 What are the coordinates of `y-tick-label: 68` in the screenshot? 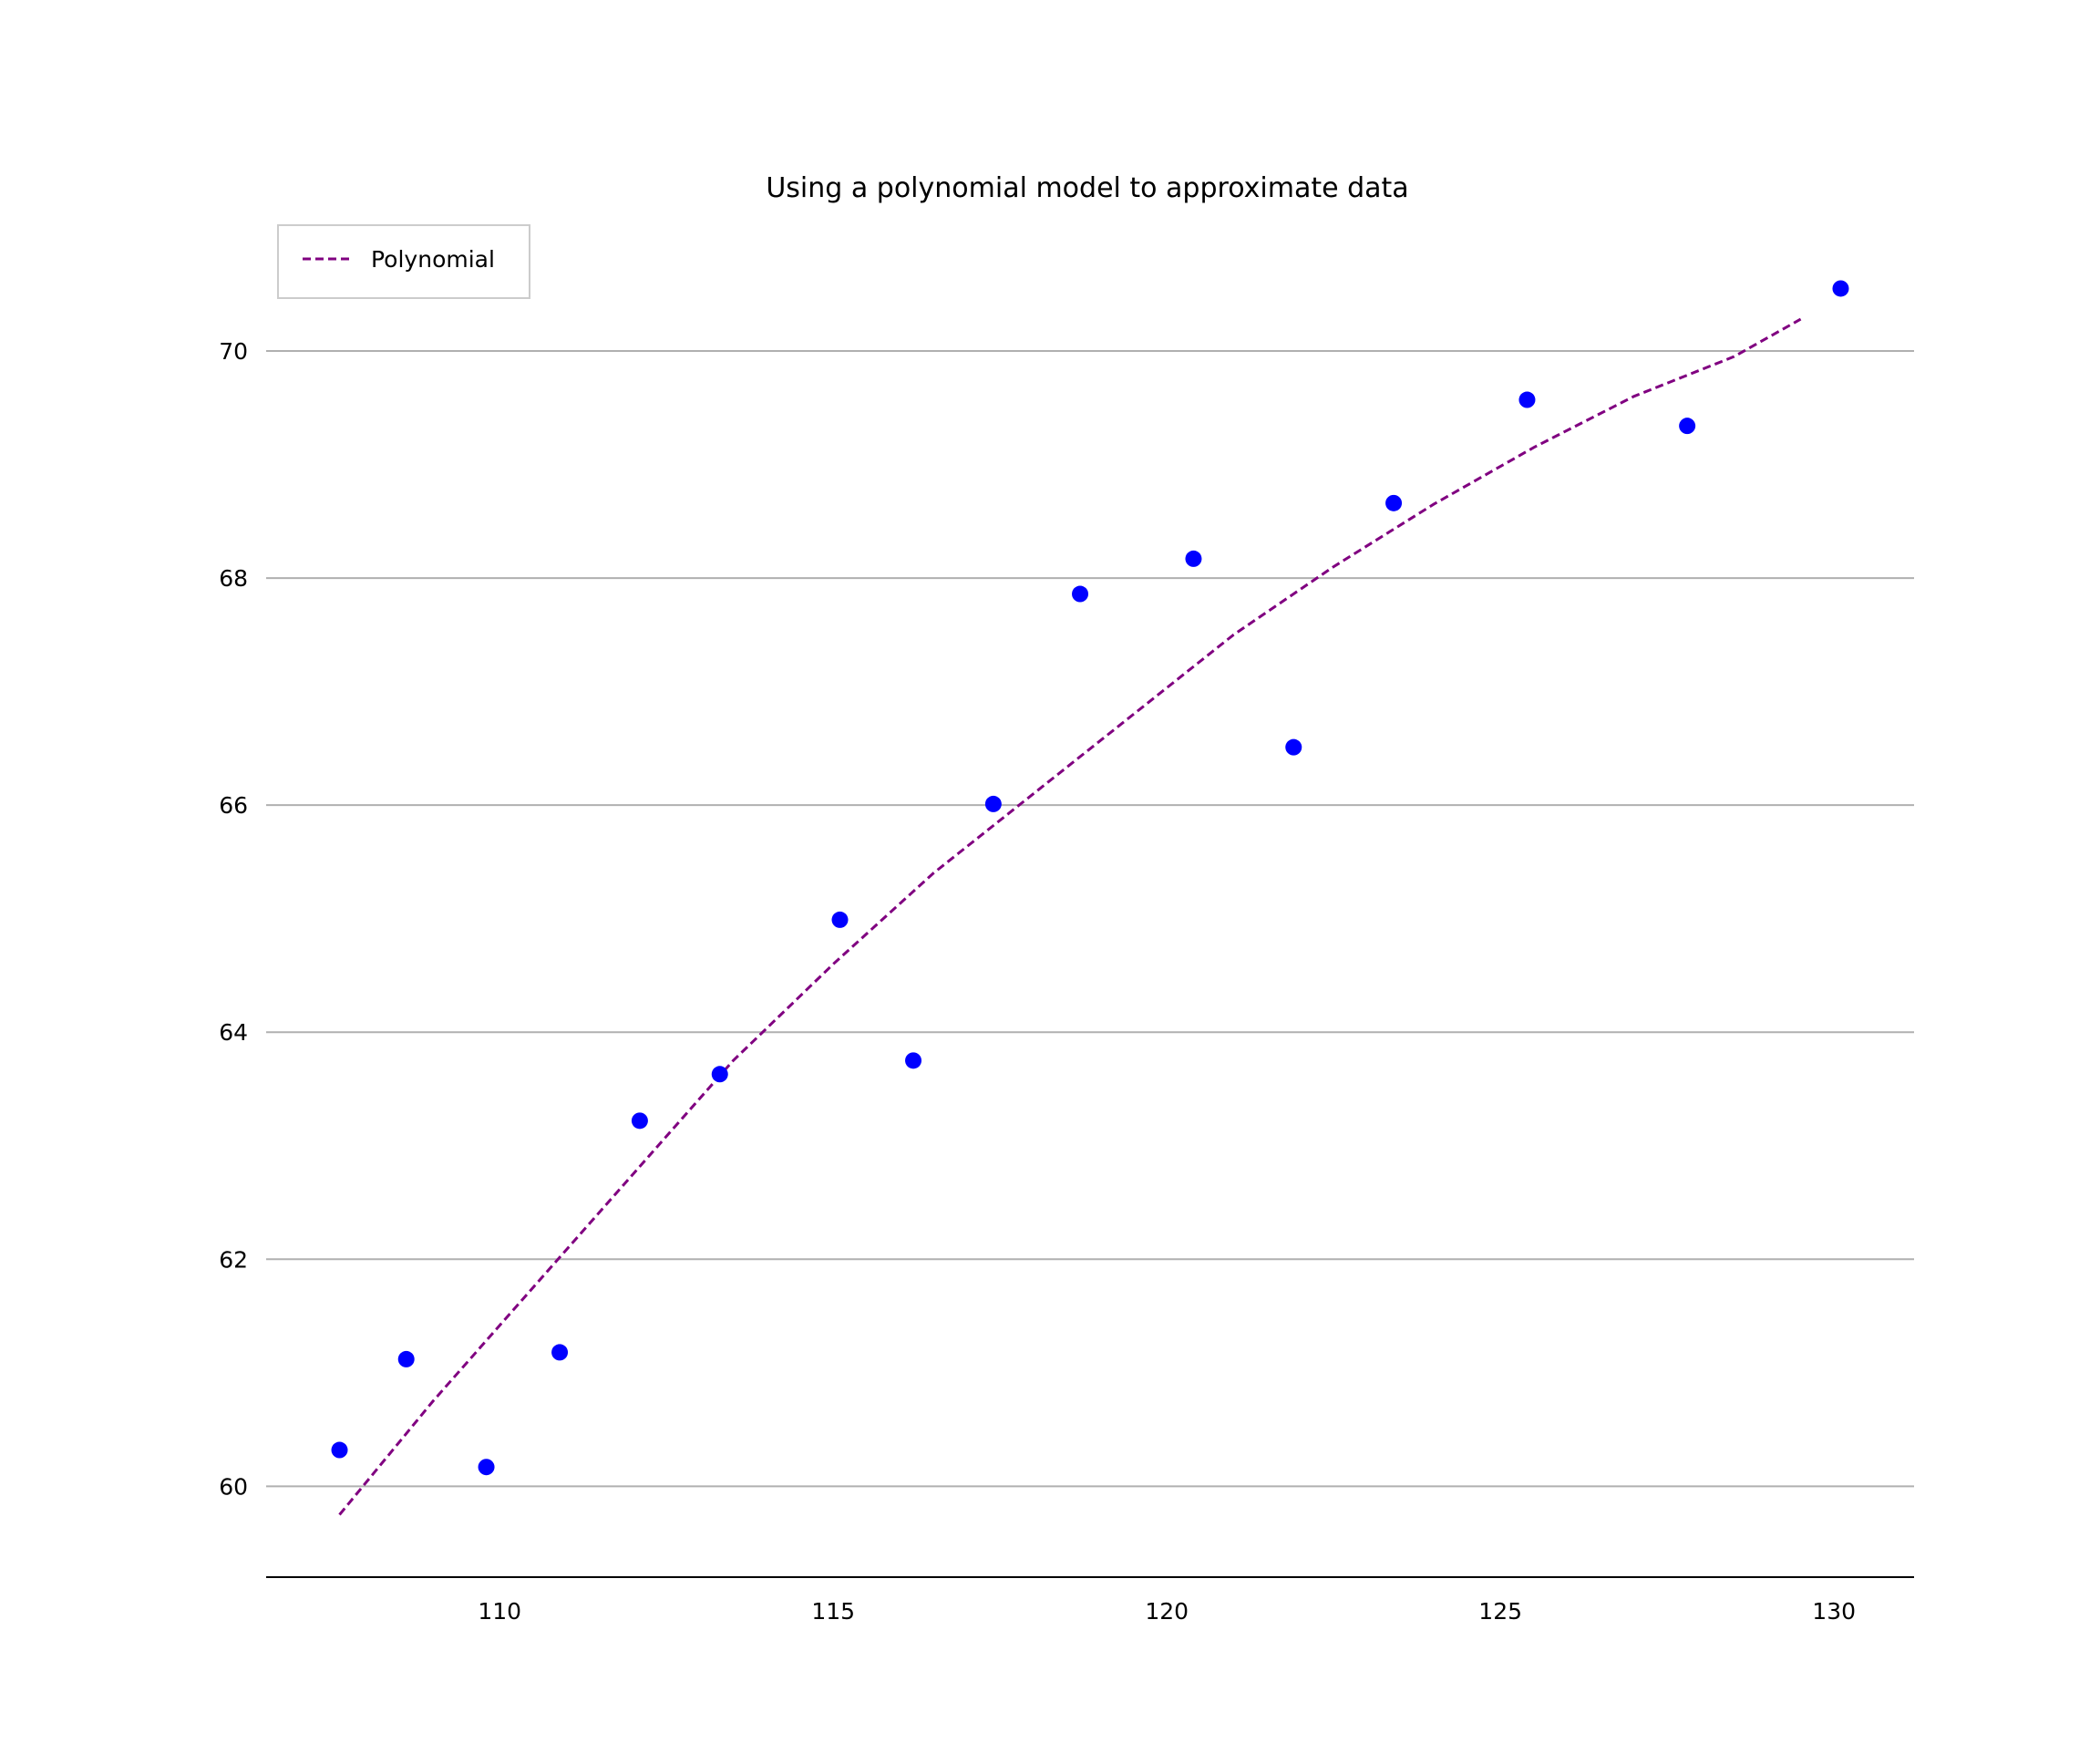 It's located at (233, 578).